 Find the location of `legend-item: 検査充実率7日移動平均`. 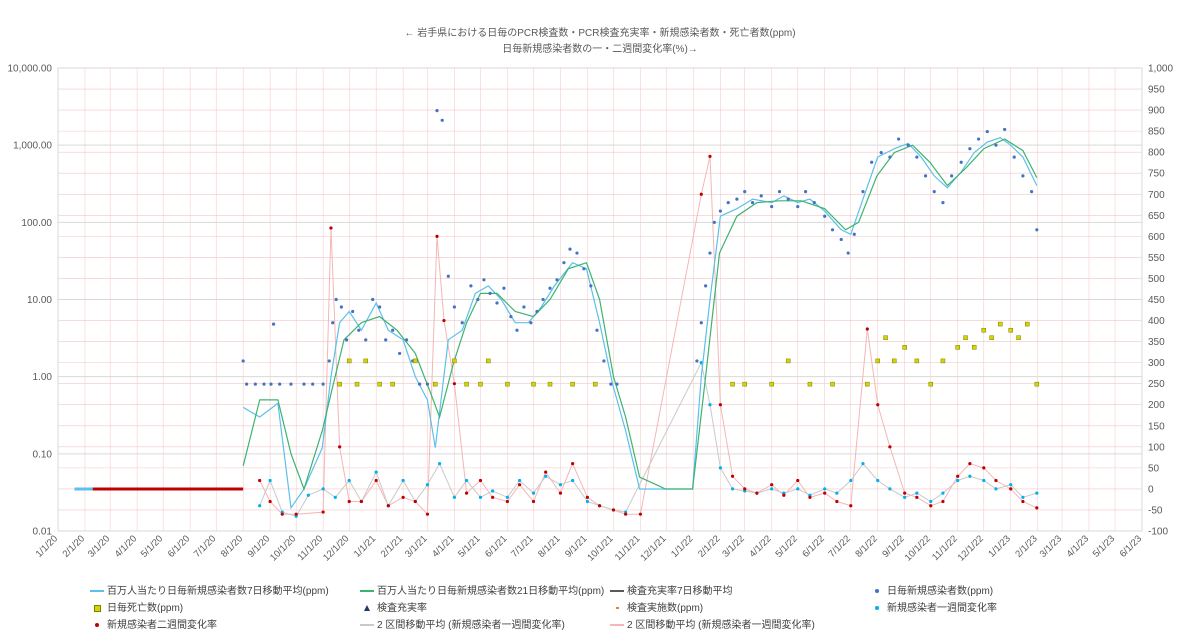

legend-item: 検査充実率7日移動平均 is located at coordinates (671, 592).